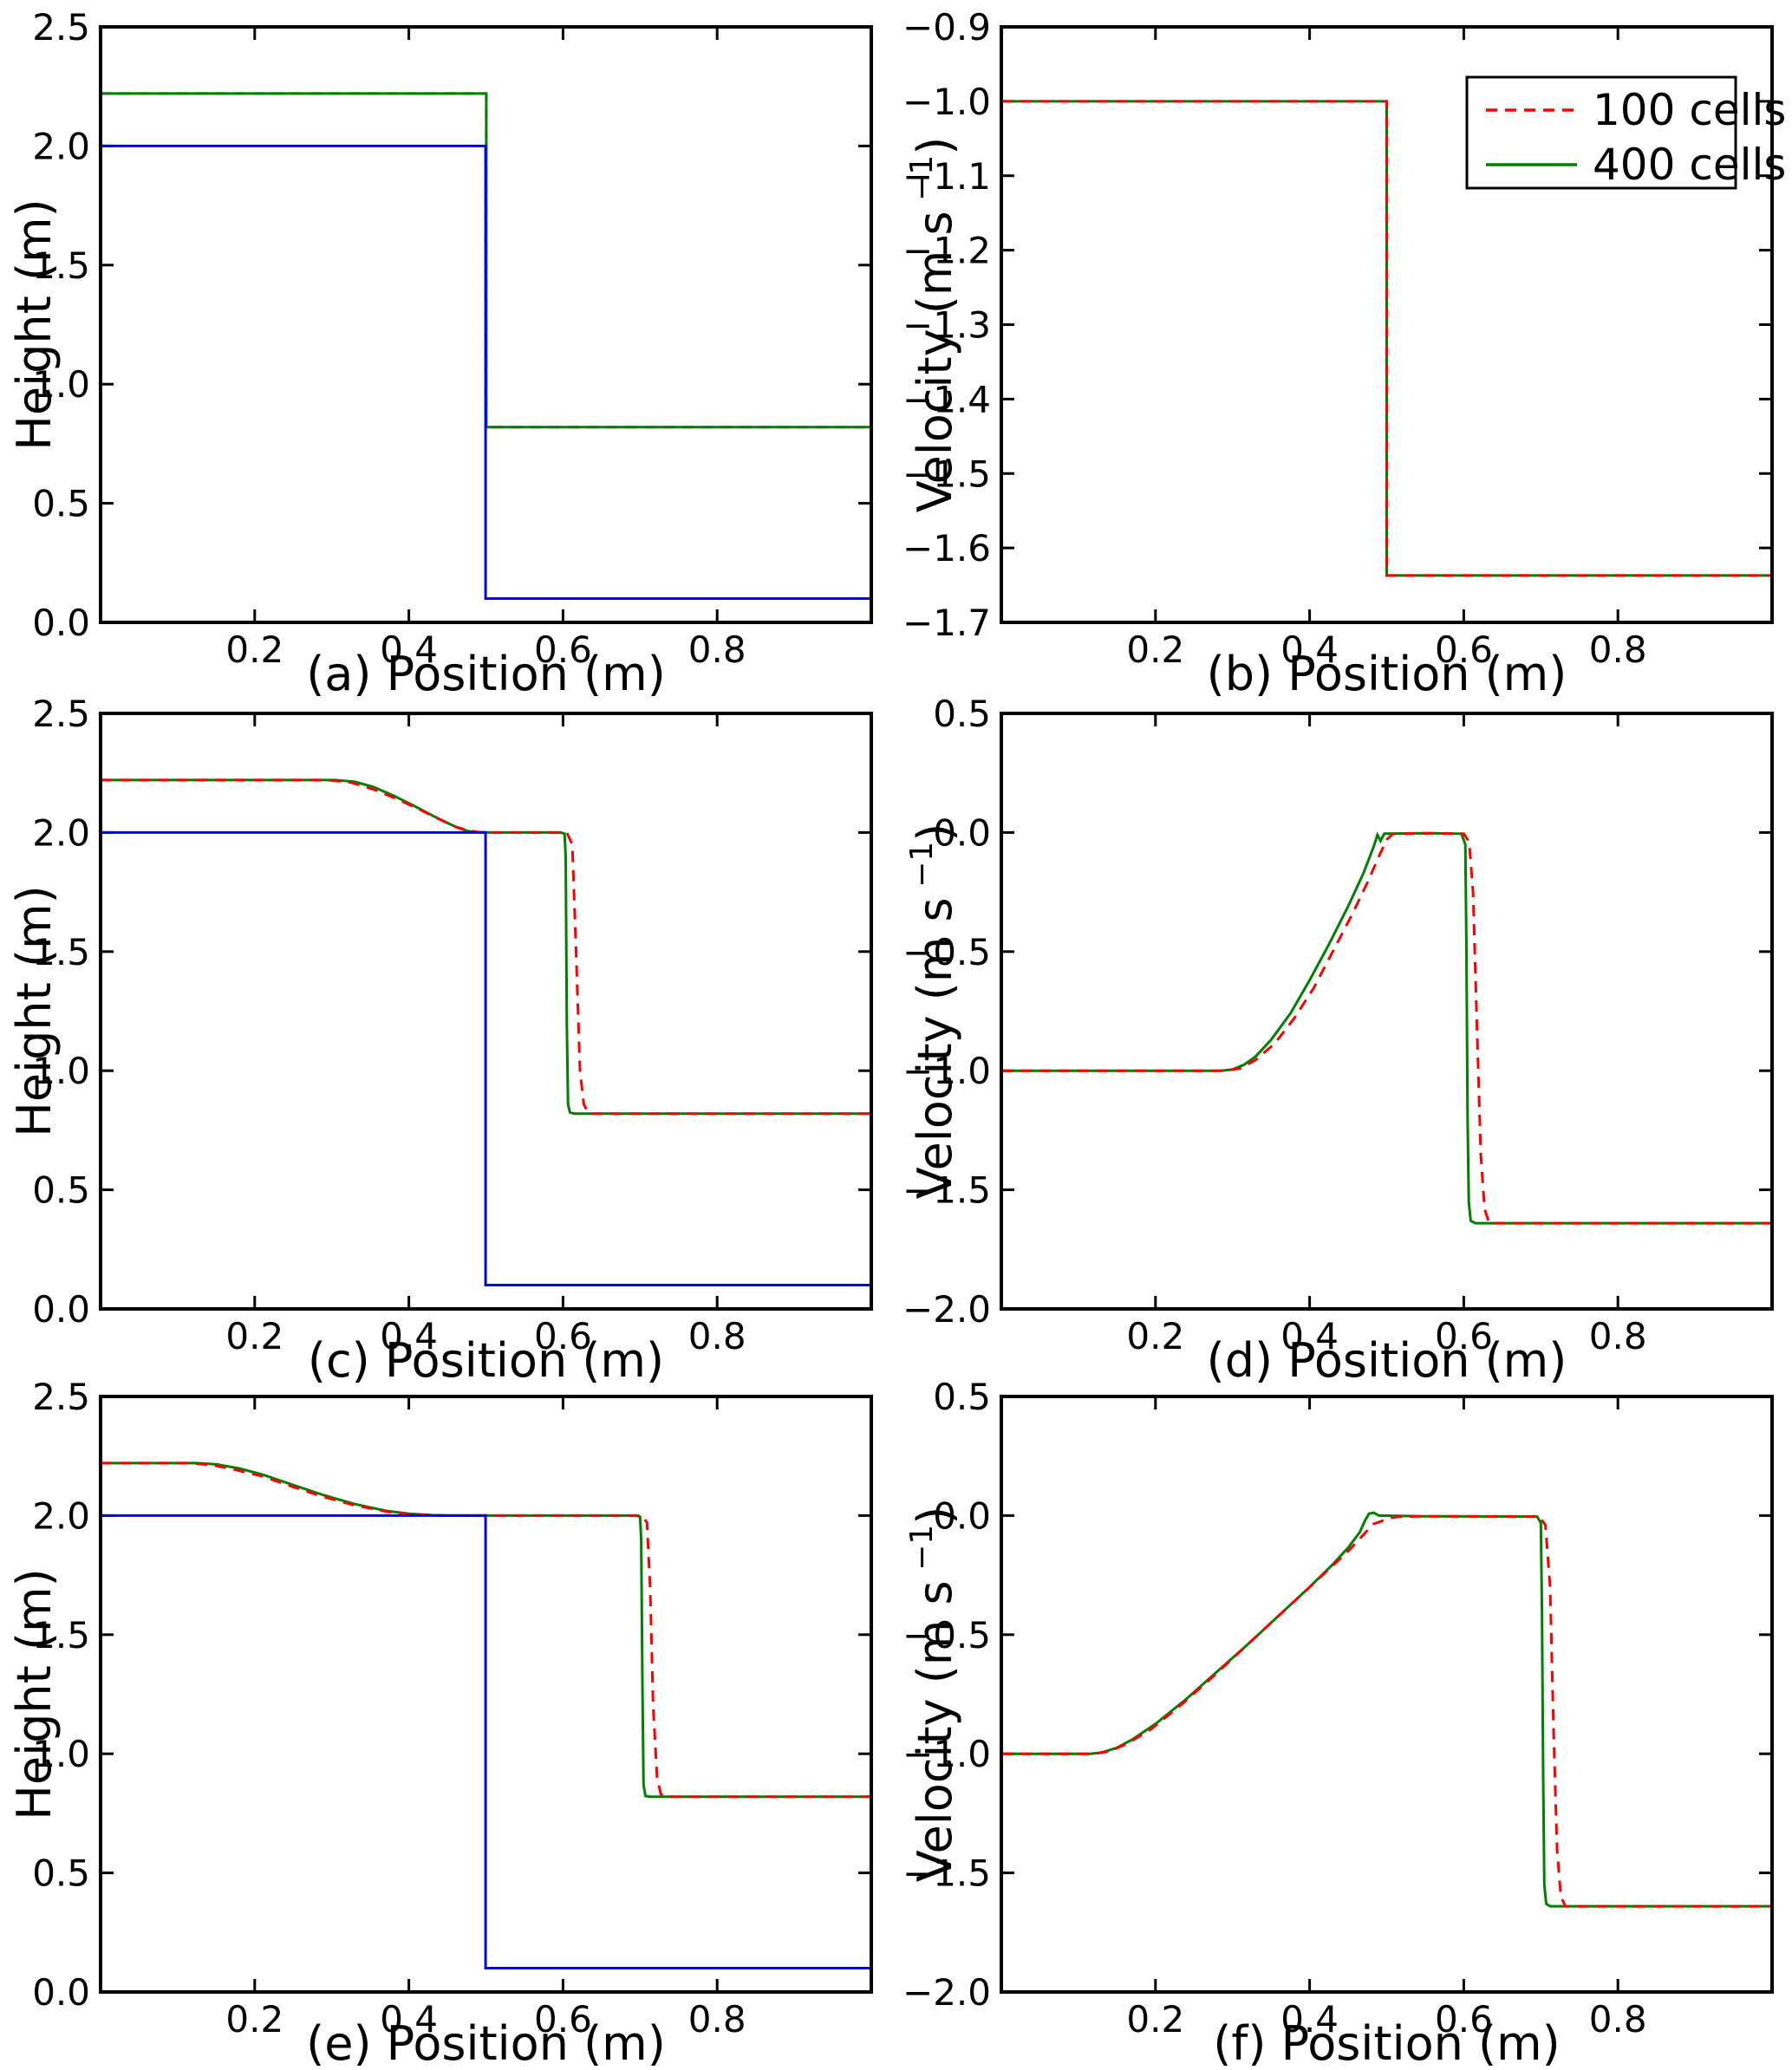  Describe the element at coordinates (1689, 165) in the screenshot. I see `legend-label: 400 cells` at that location.